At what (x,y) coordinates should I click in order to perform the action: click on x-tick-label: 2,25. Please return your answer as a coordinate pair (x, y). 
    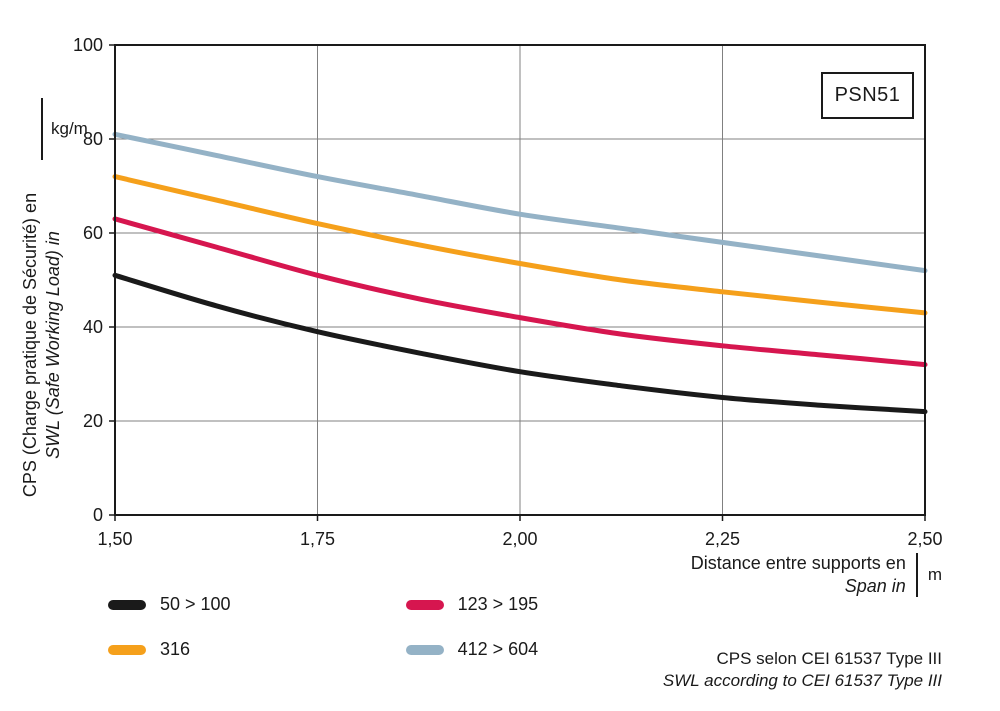
    Looking at the image, I should click on (722, 539).